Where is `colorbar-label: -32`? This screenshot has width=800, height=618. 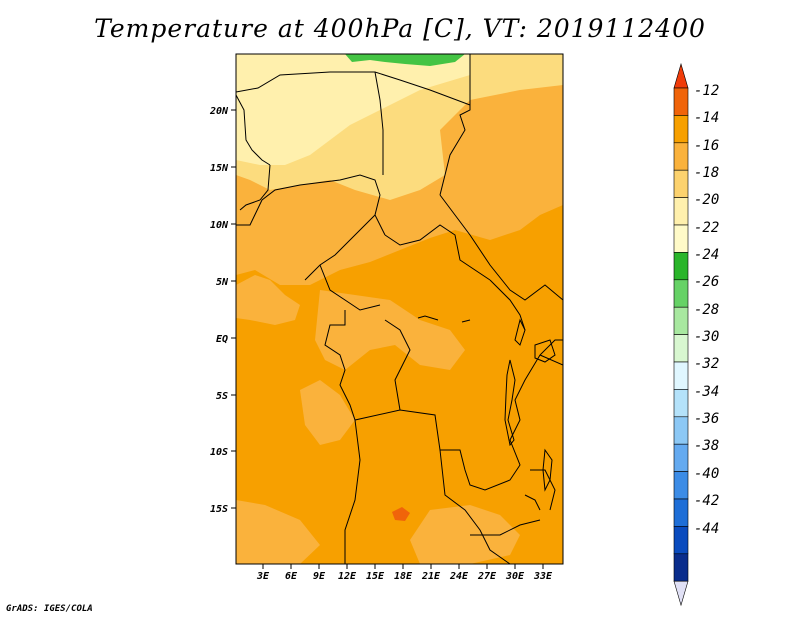
colorbar-label: -32 is located at coordinates (706, 364).